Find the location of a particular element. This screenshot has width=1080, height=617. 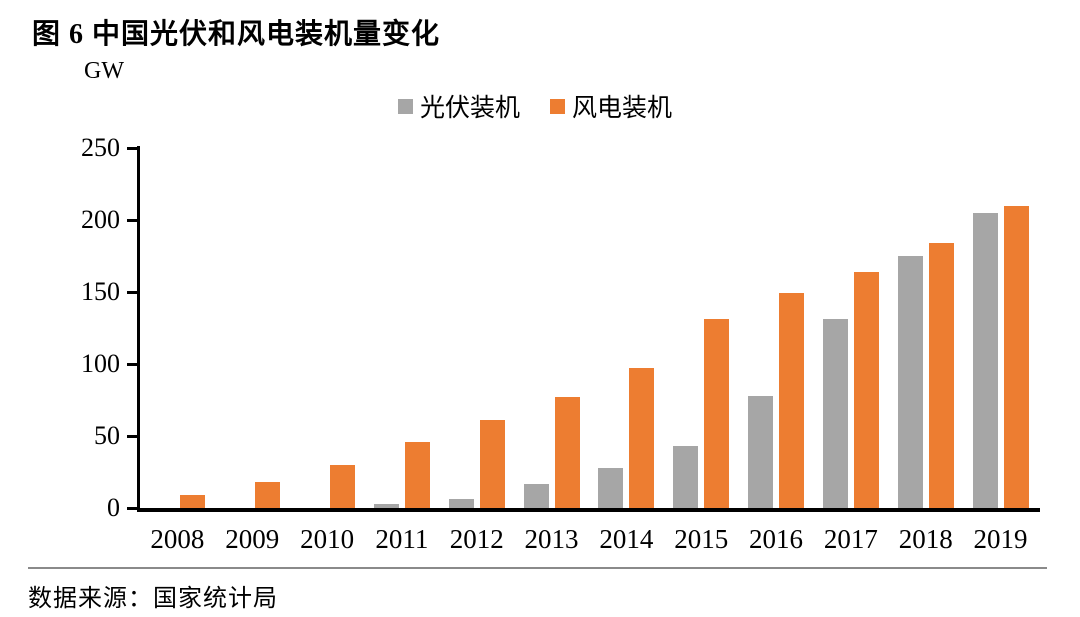

bar-wind-2010 is located at coordinates (343, 486).